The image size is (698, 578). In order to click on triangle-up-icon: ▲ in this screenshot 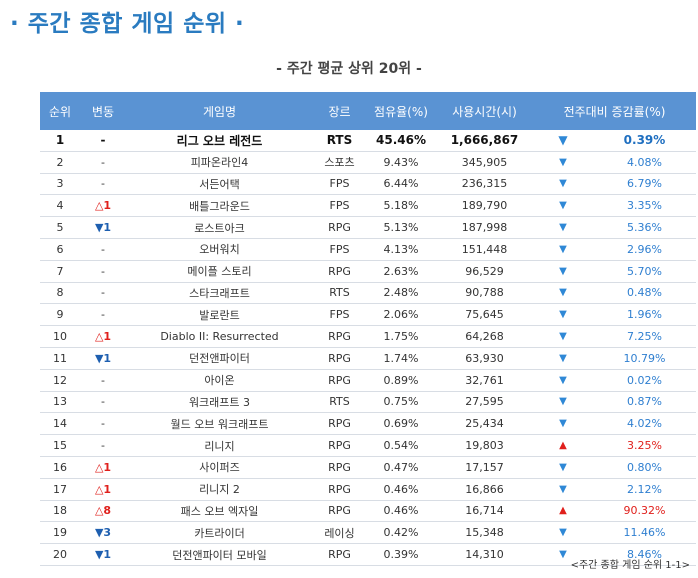, I will do `click(563, 511)`.